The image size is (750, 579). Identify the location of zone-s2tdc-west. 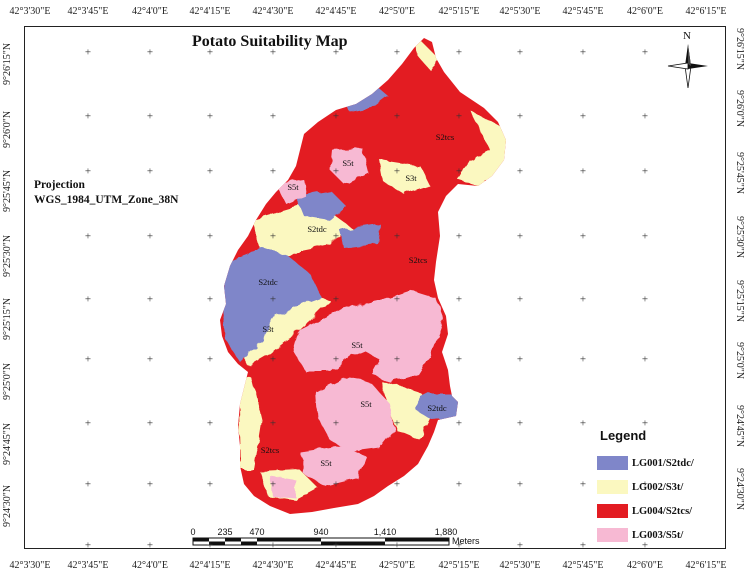
(272, 305).